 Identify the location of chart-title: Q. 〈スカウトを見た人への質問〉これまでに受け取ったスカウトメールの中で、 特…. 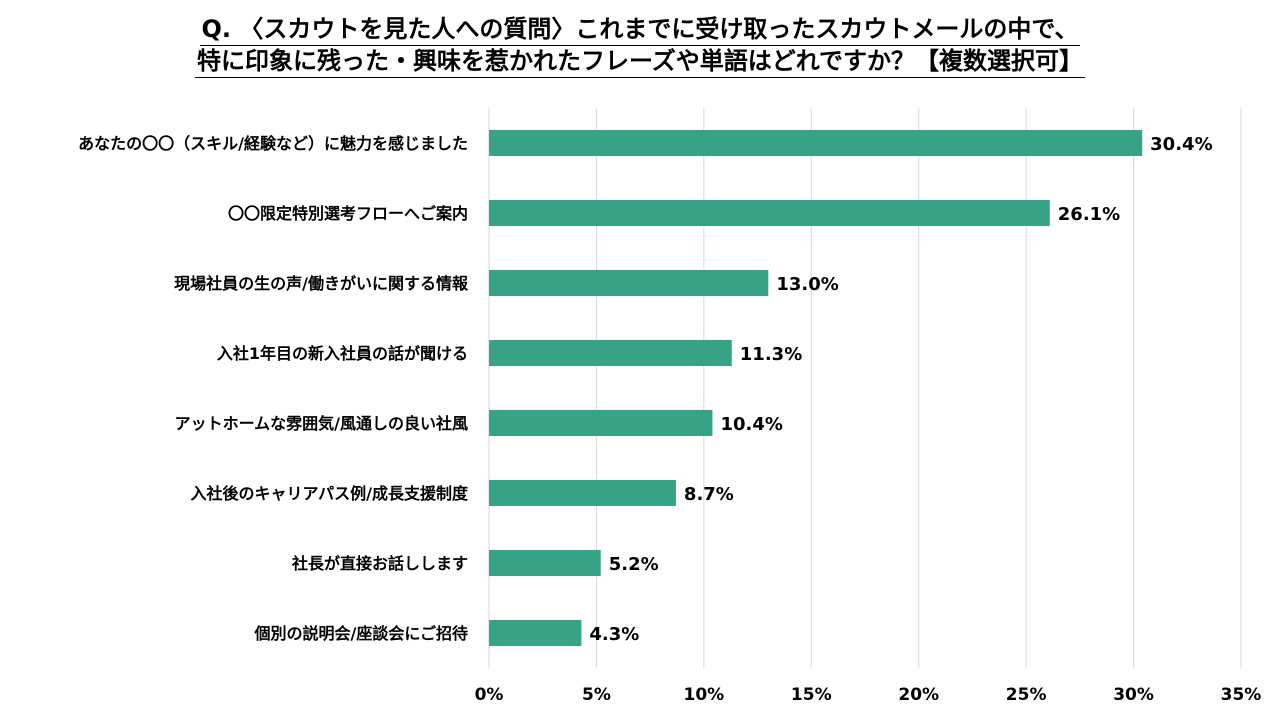
(640, 46).